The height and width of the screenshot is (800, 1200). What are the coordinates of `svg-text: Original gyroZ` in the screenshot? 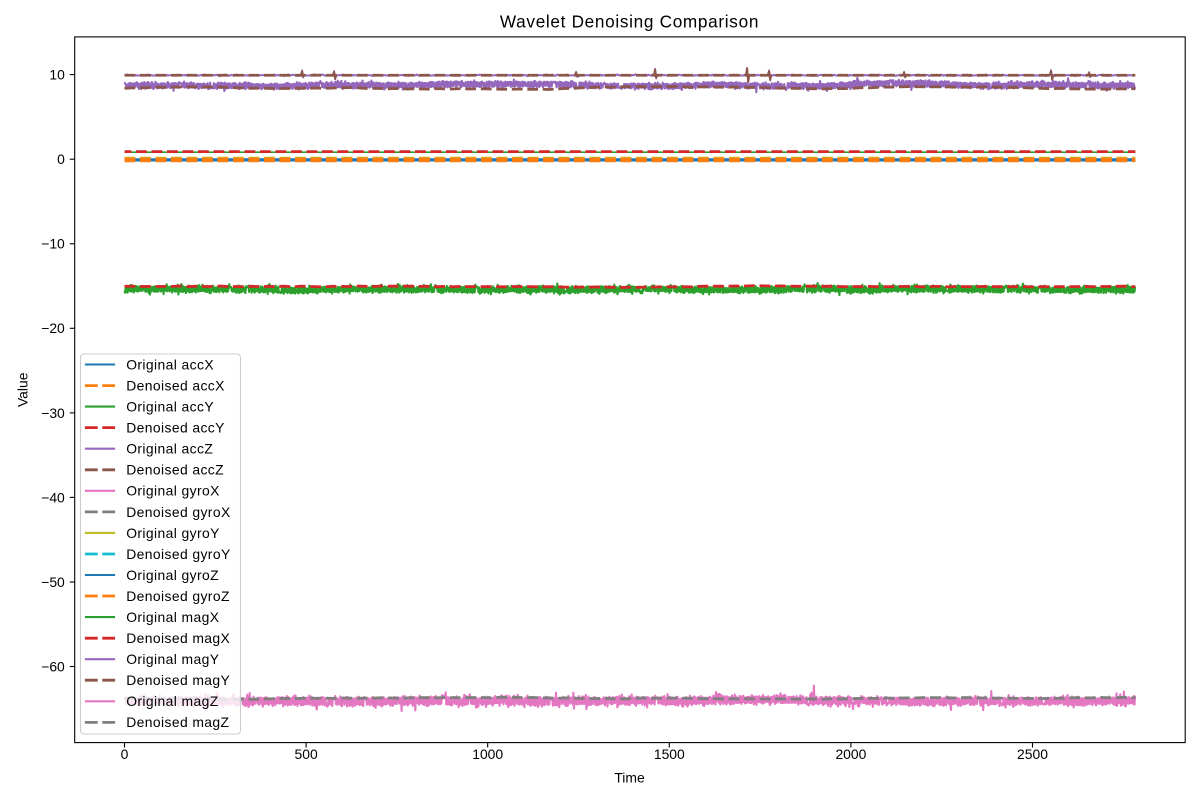 It's located at (172, 575).